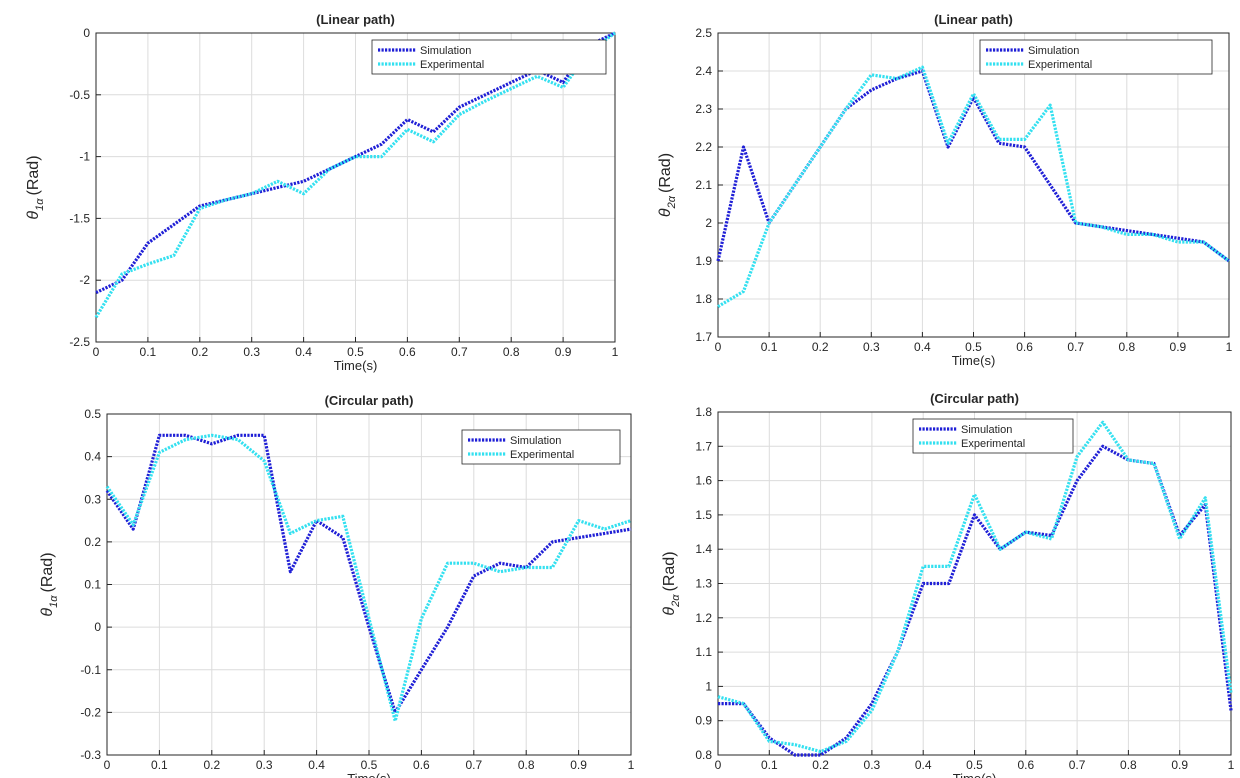 The width and height of the screenshot is (1240, 778). Describe the element at coordinates (703, 652) in the screenshot. I see `y-tick-label: 1.1` at that location.